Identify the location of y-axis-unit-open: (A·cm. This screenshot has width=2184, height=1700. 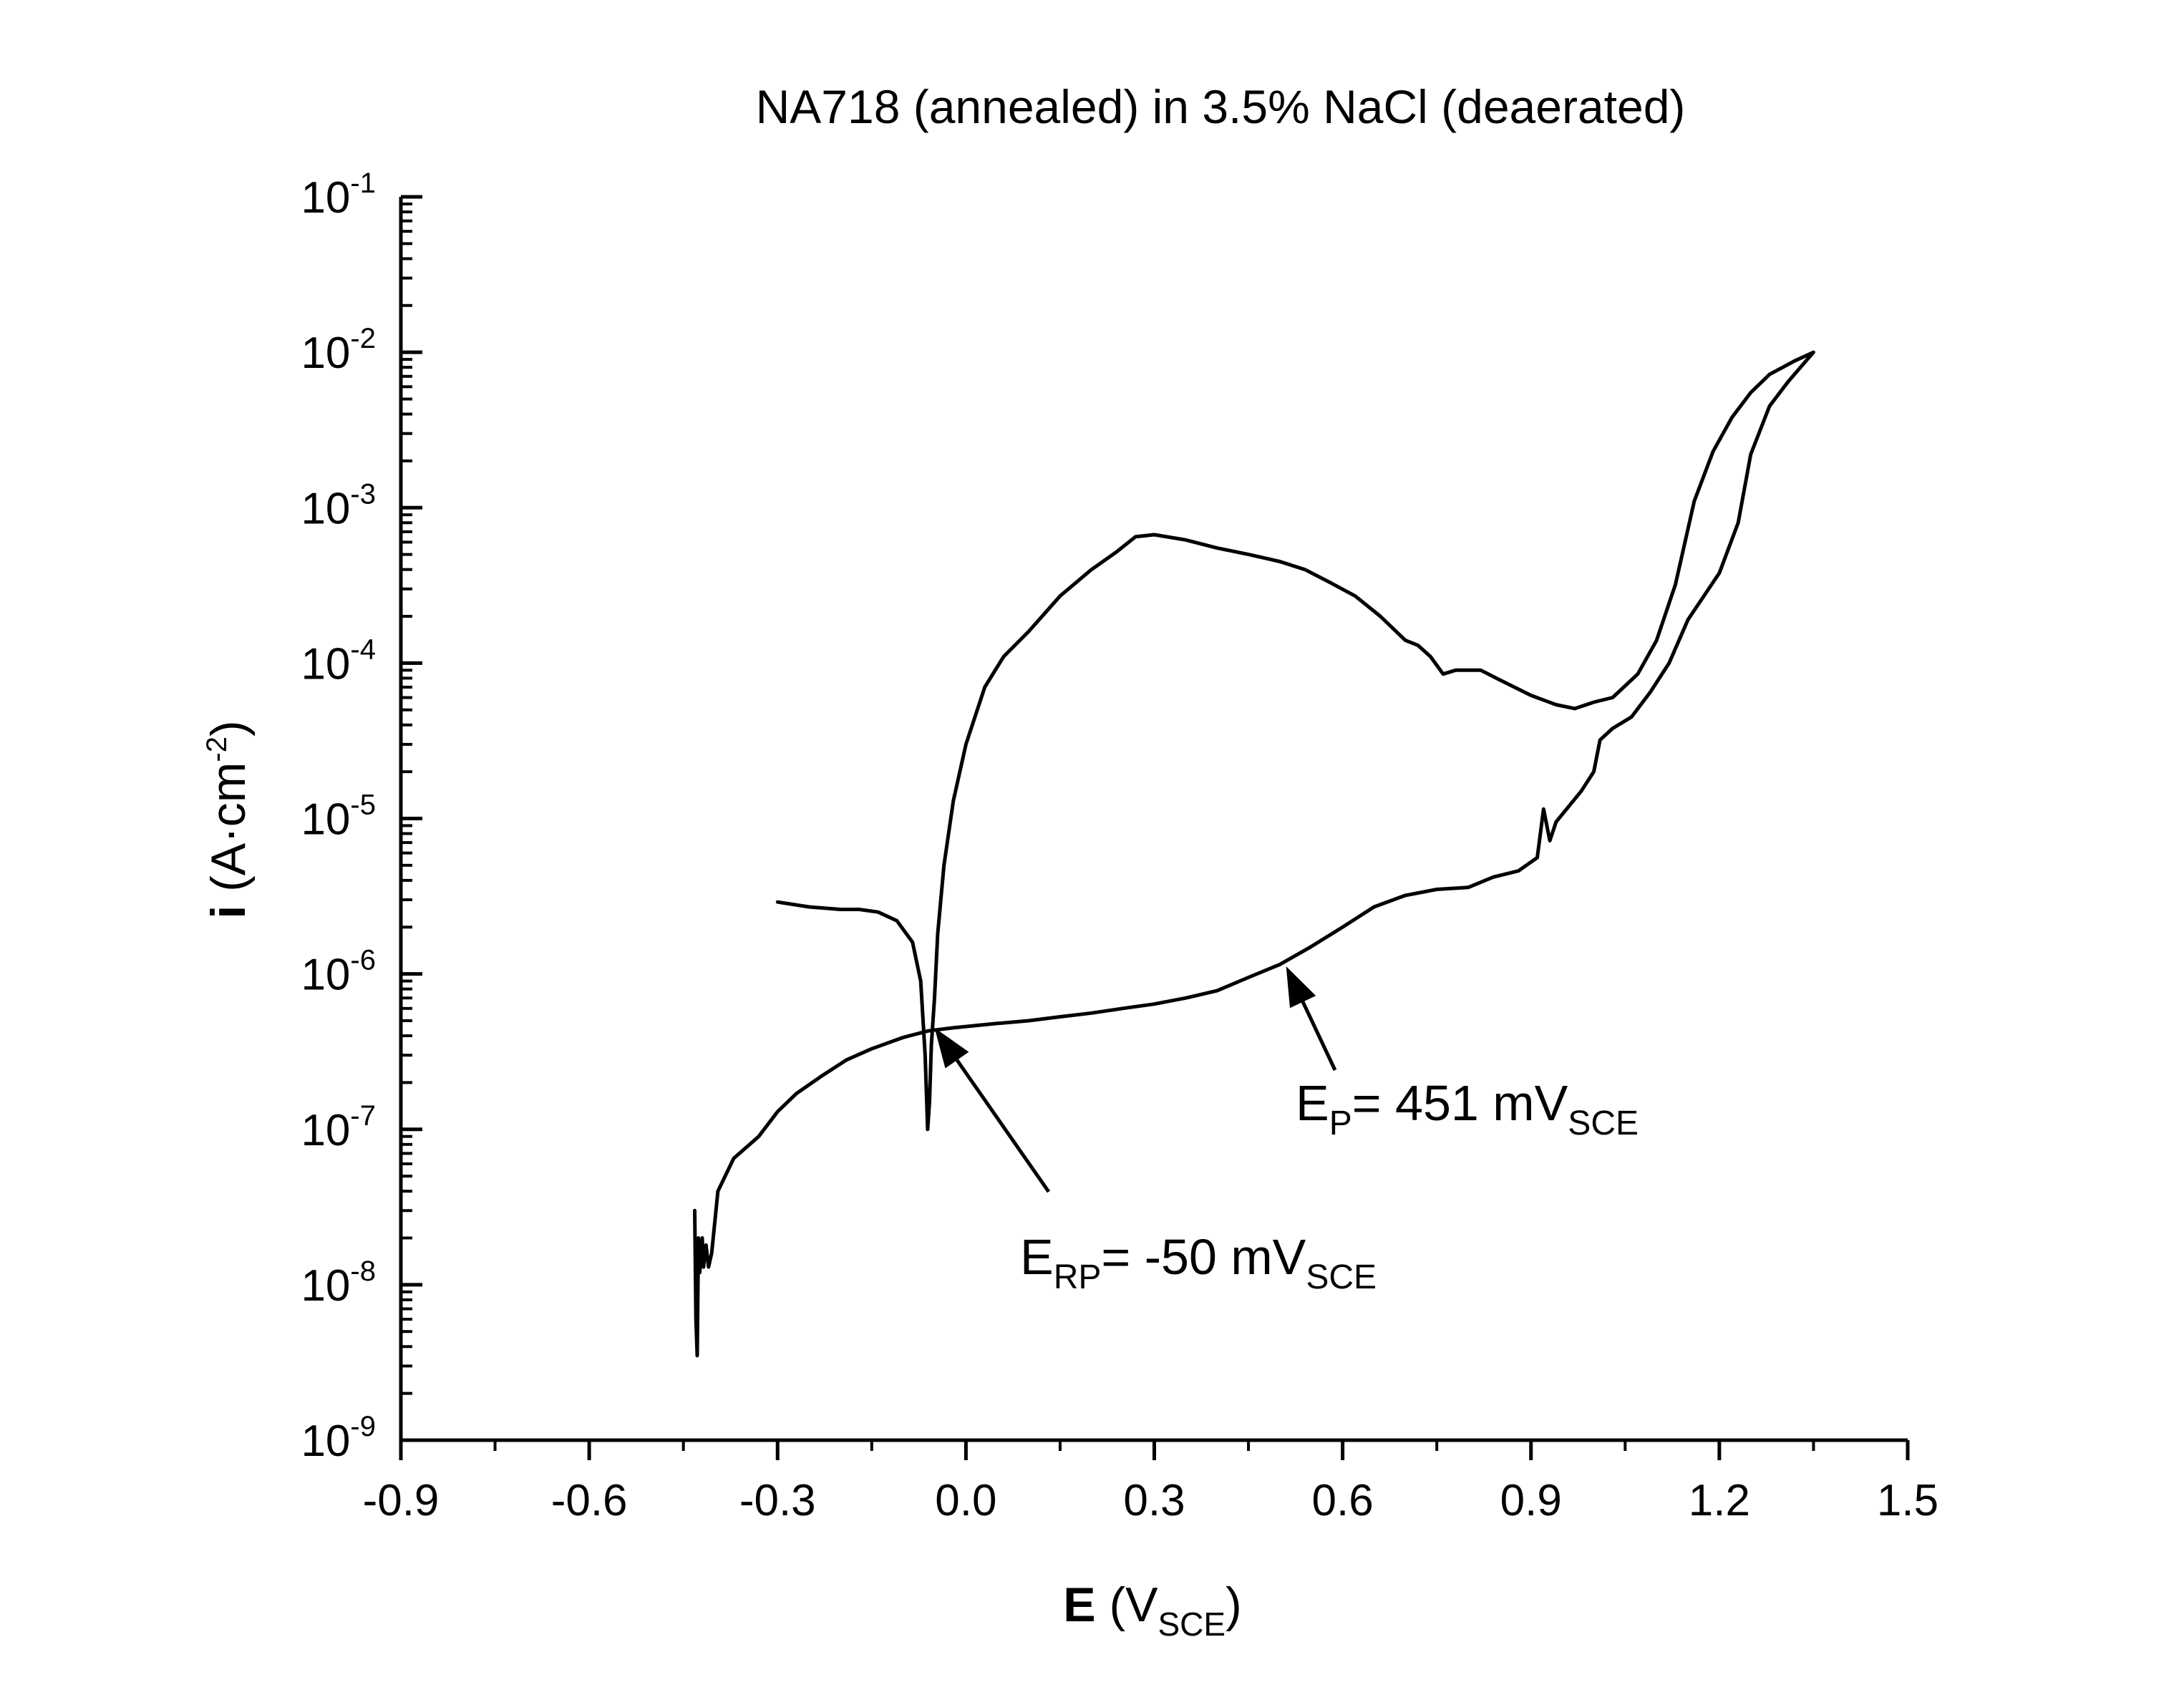
(228, 833).